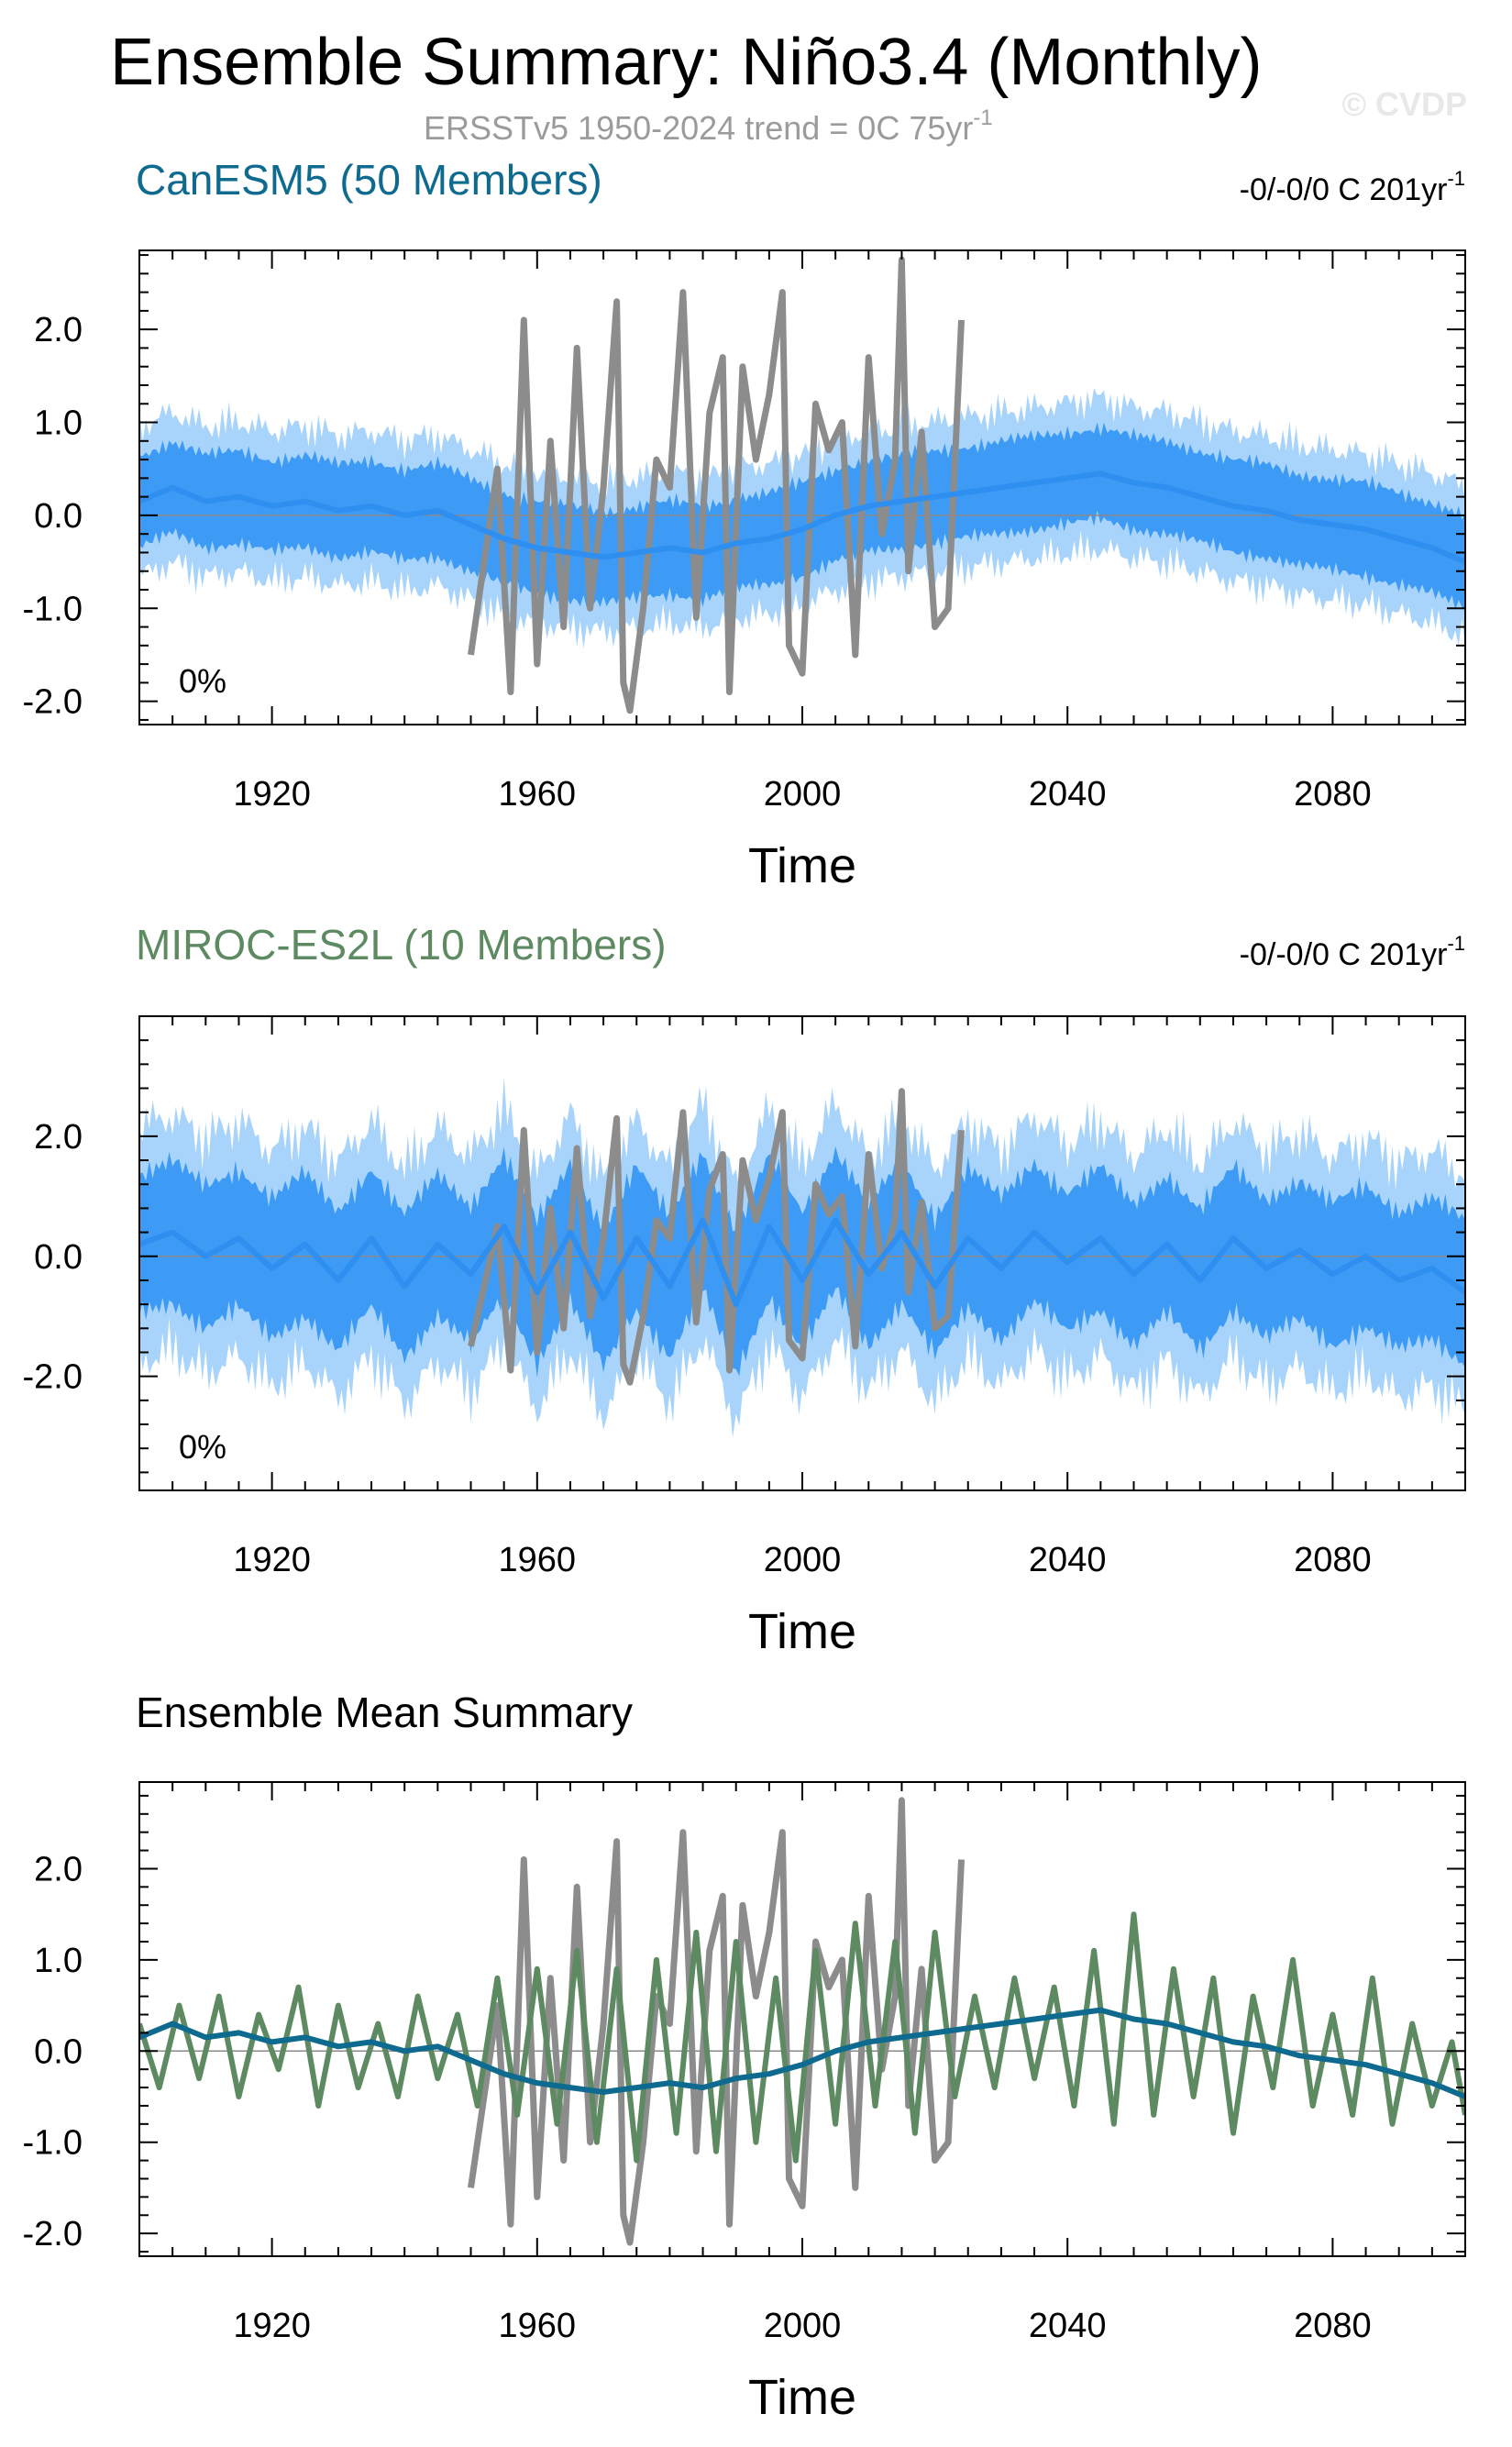  What do you see at coordinates (802, 865) in the screenshot?
I see `canesm5-x-axis-title: Time` at bounding box center [802, 865].